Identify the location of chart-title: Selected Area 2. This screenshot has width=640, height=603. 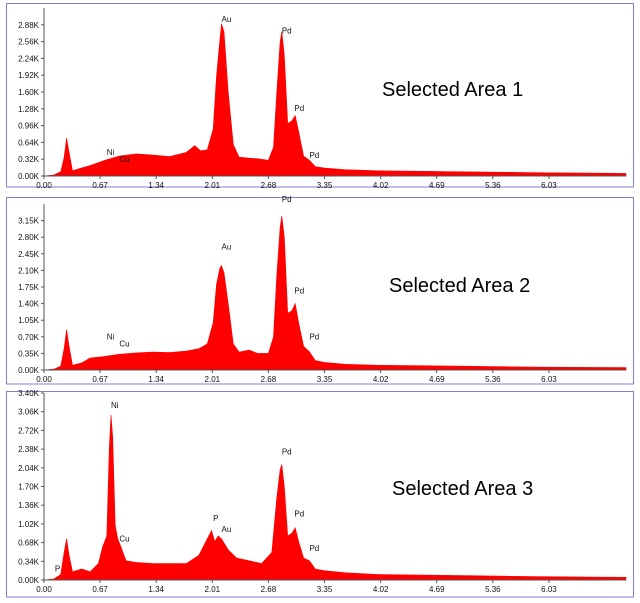
(459, 286).